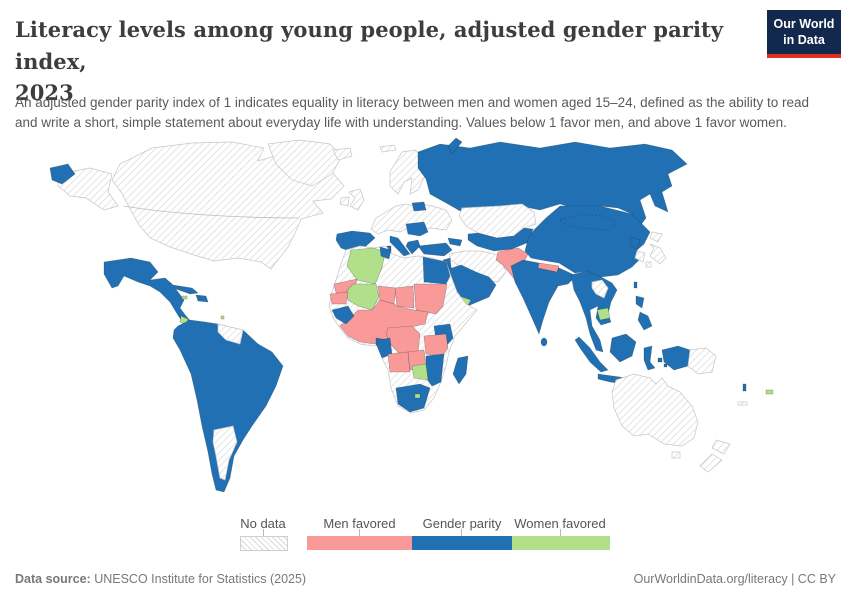 This screenshot has width=850, height=600. What do you see at coordinates (640, 256) in the screenshot?
I see `country-south-korea` at bounding box center [640, 256].